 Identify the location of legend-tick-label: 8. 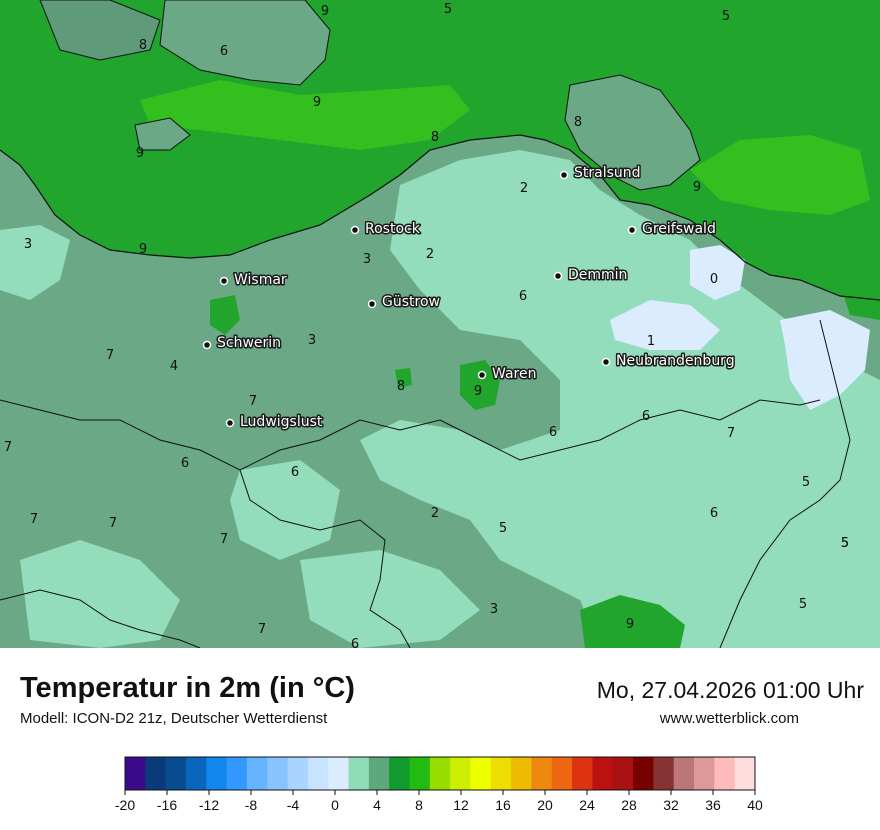
(419, 805).